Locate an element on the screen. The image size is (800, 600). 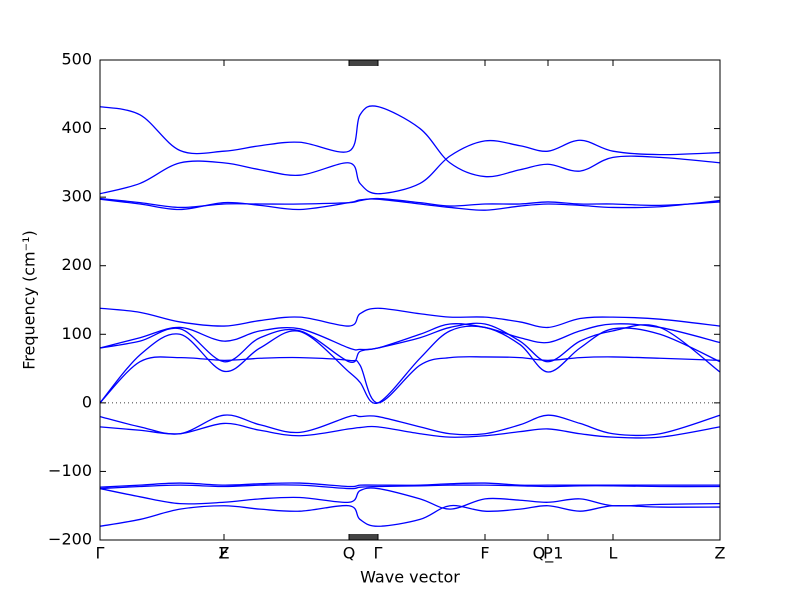
y-tick-label: −100 is located at coordinates (70, 470).